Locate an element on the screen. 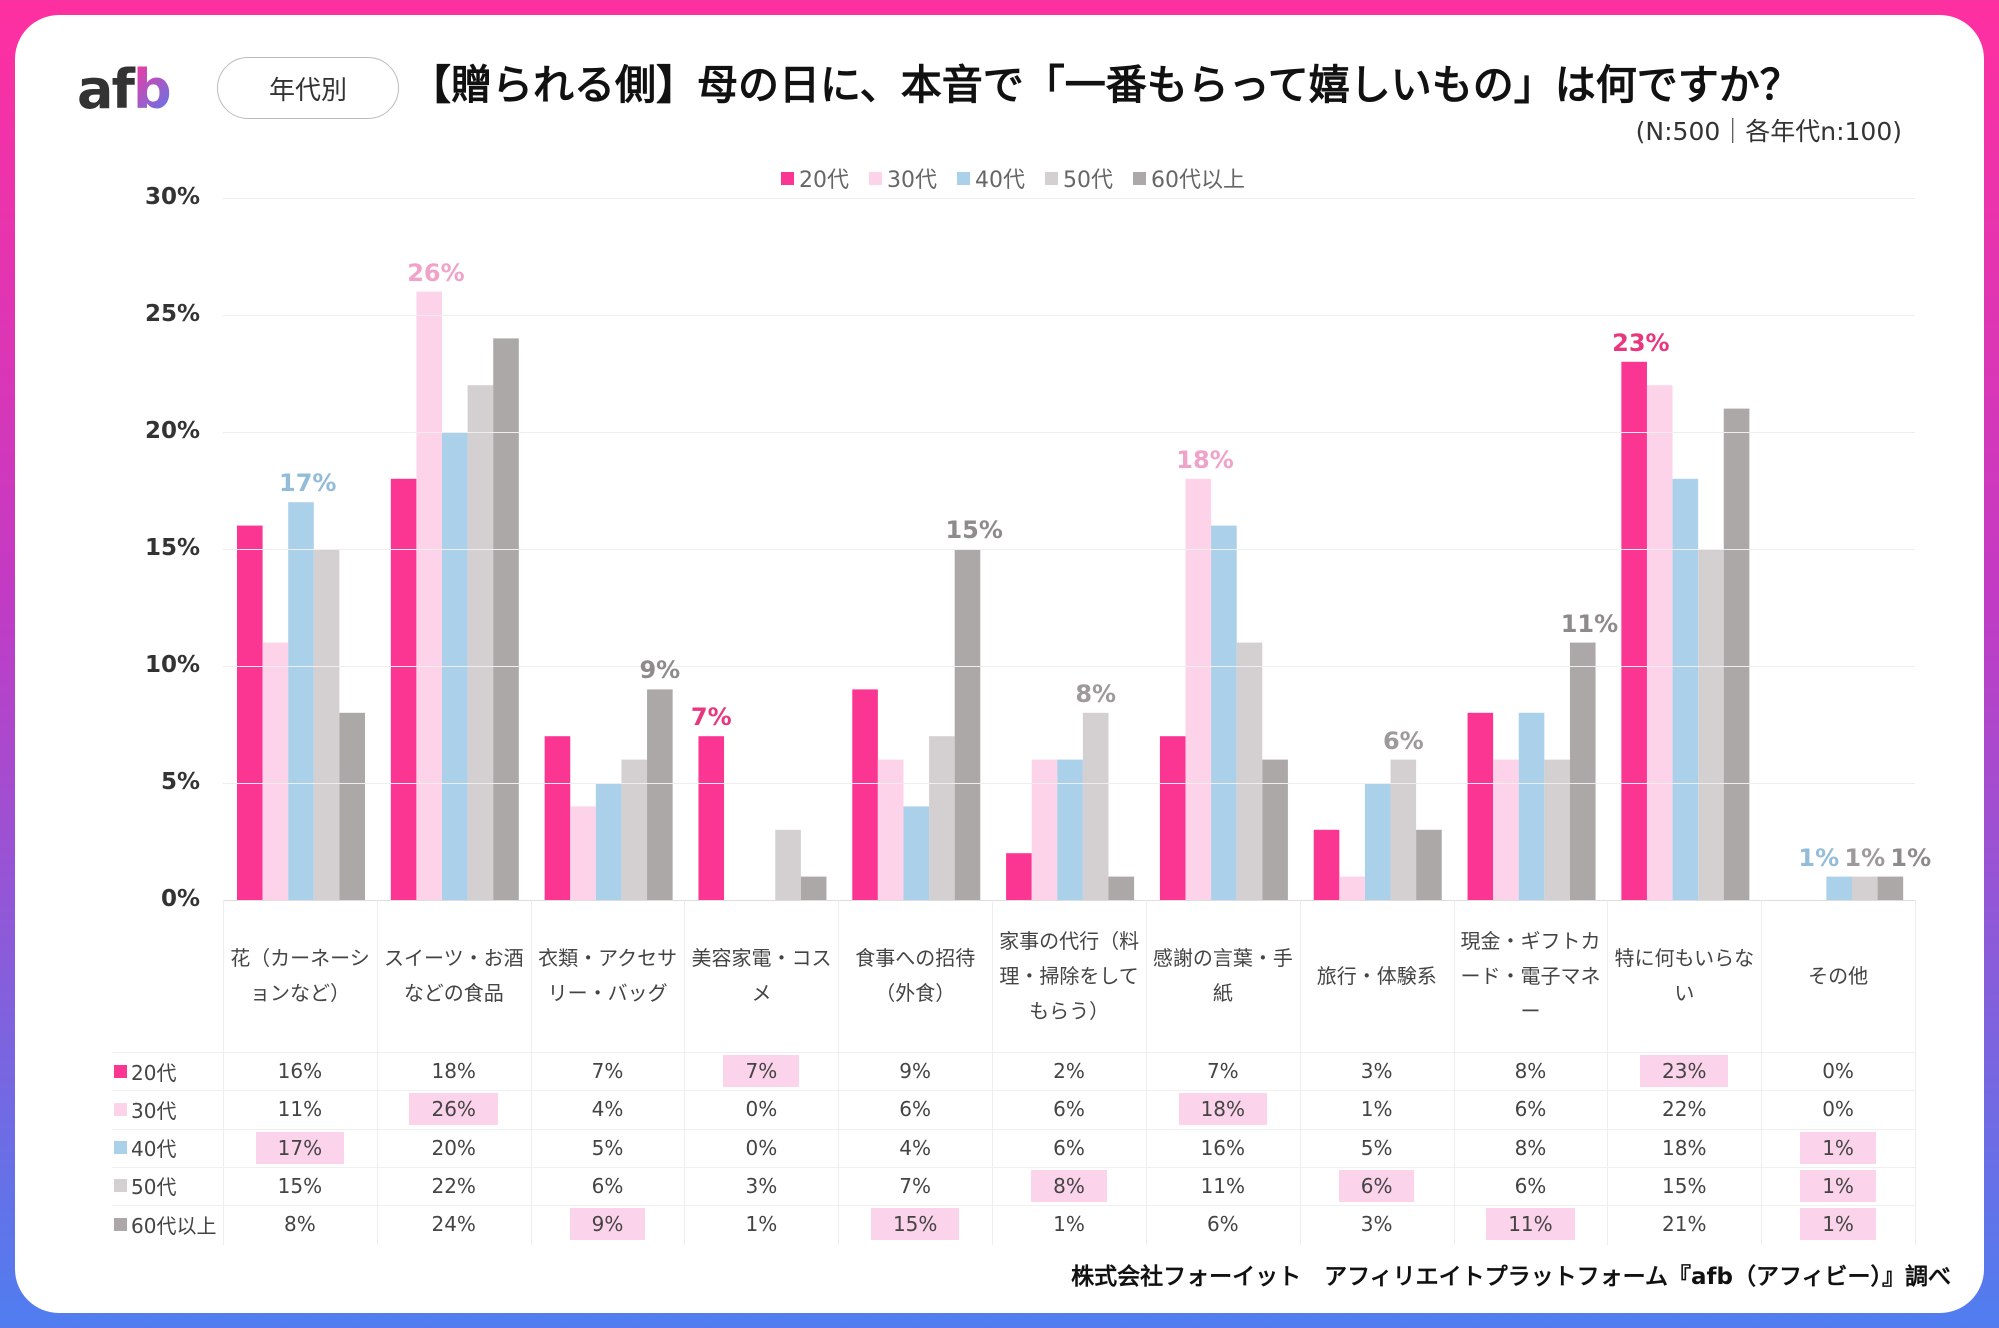  bar-30代-6 is located at coordinates (1198, 689).